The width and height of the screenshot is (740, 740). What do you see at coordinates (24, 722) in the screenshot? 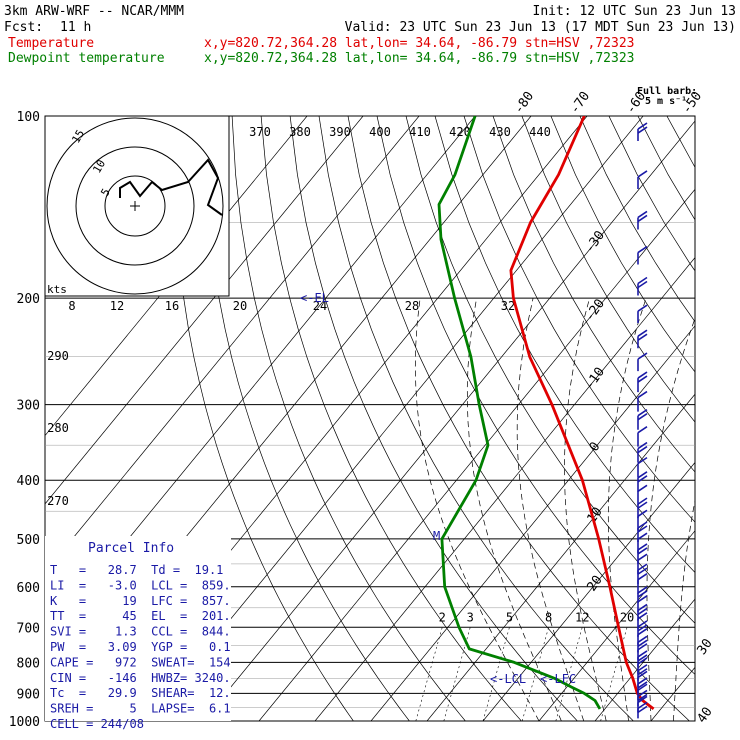
I see `pressure-tick-label: 1000` at bounding box center [24, 722].